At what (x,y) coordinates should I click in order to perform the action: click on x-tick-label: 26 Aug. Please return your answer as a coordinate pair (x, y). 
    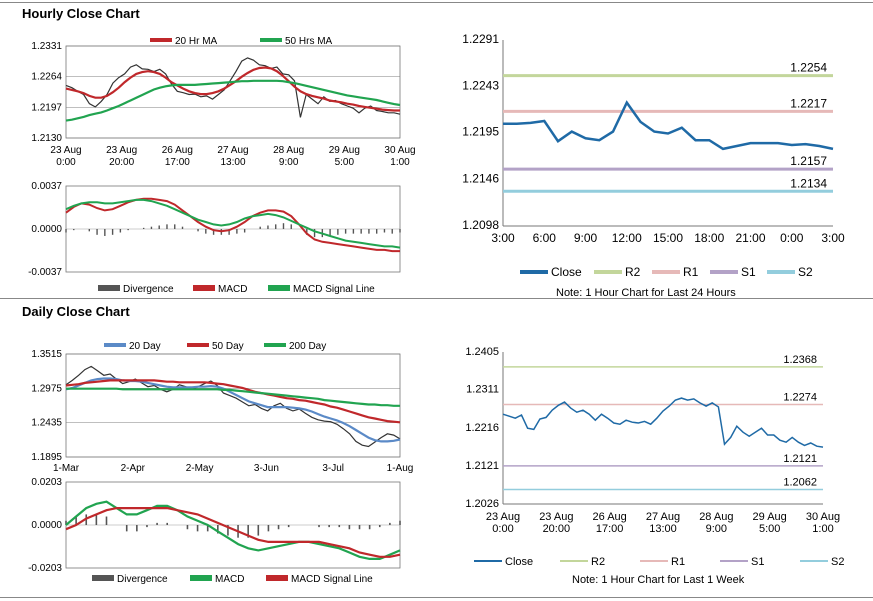
    Looking at the image, I should click on (177, 150).